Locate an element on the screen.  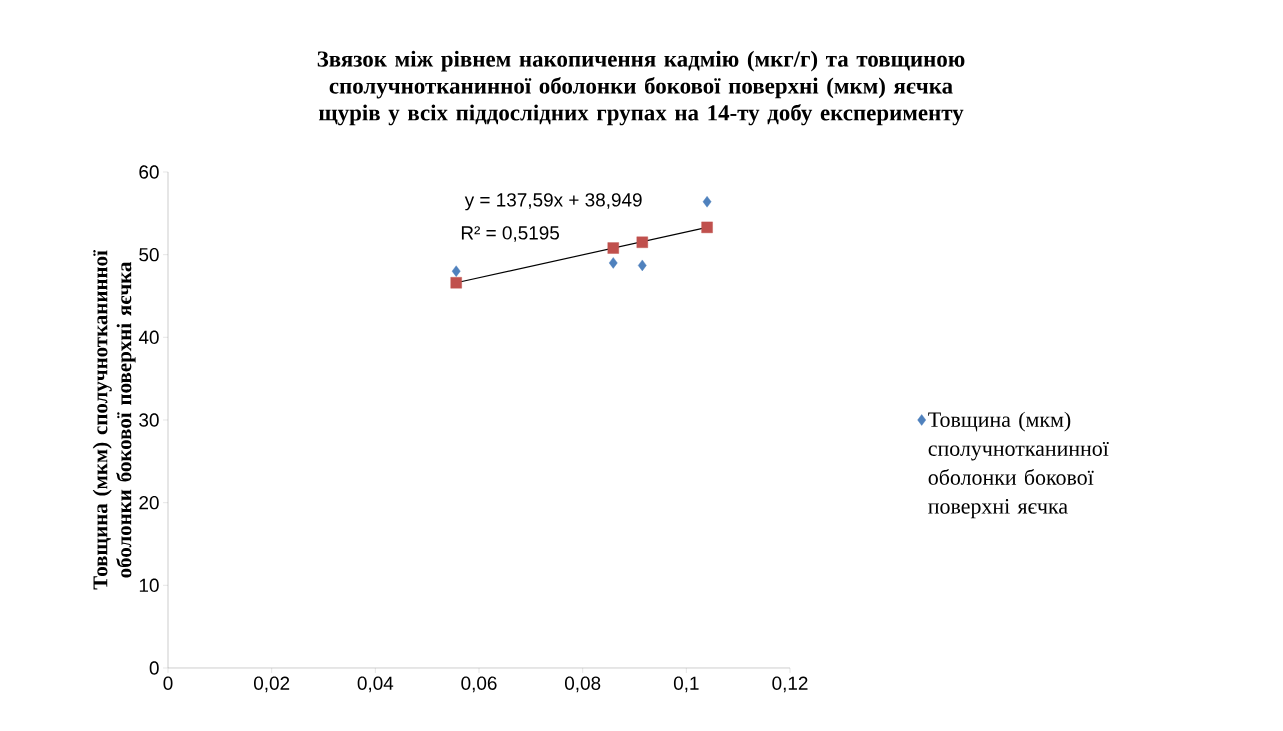
x-tick-label: 0,08 is located at coordinates (582, 684).